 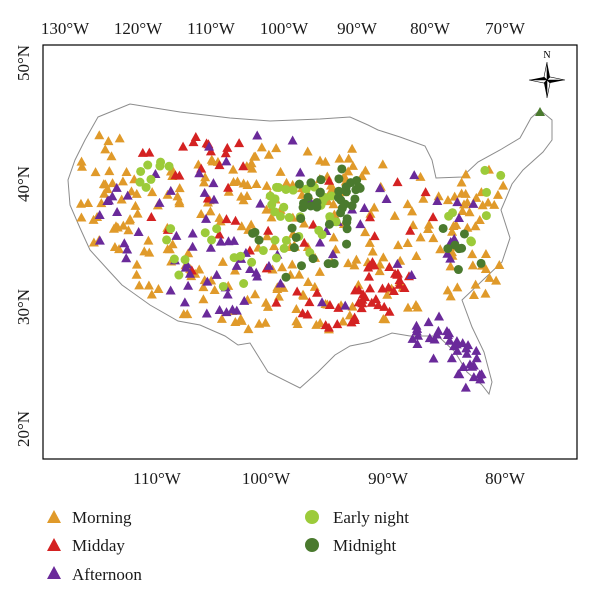 What do you see at coordinates (23, 246) in the screenshot?
I see `latitude-ticks: 50°N 40°N 30°N 20°N` at bounding box center [23, 246].